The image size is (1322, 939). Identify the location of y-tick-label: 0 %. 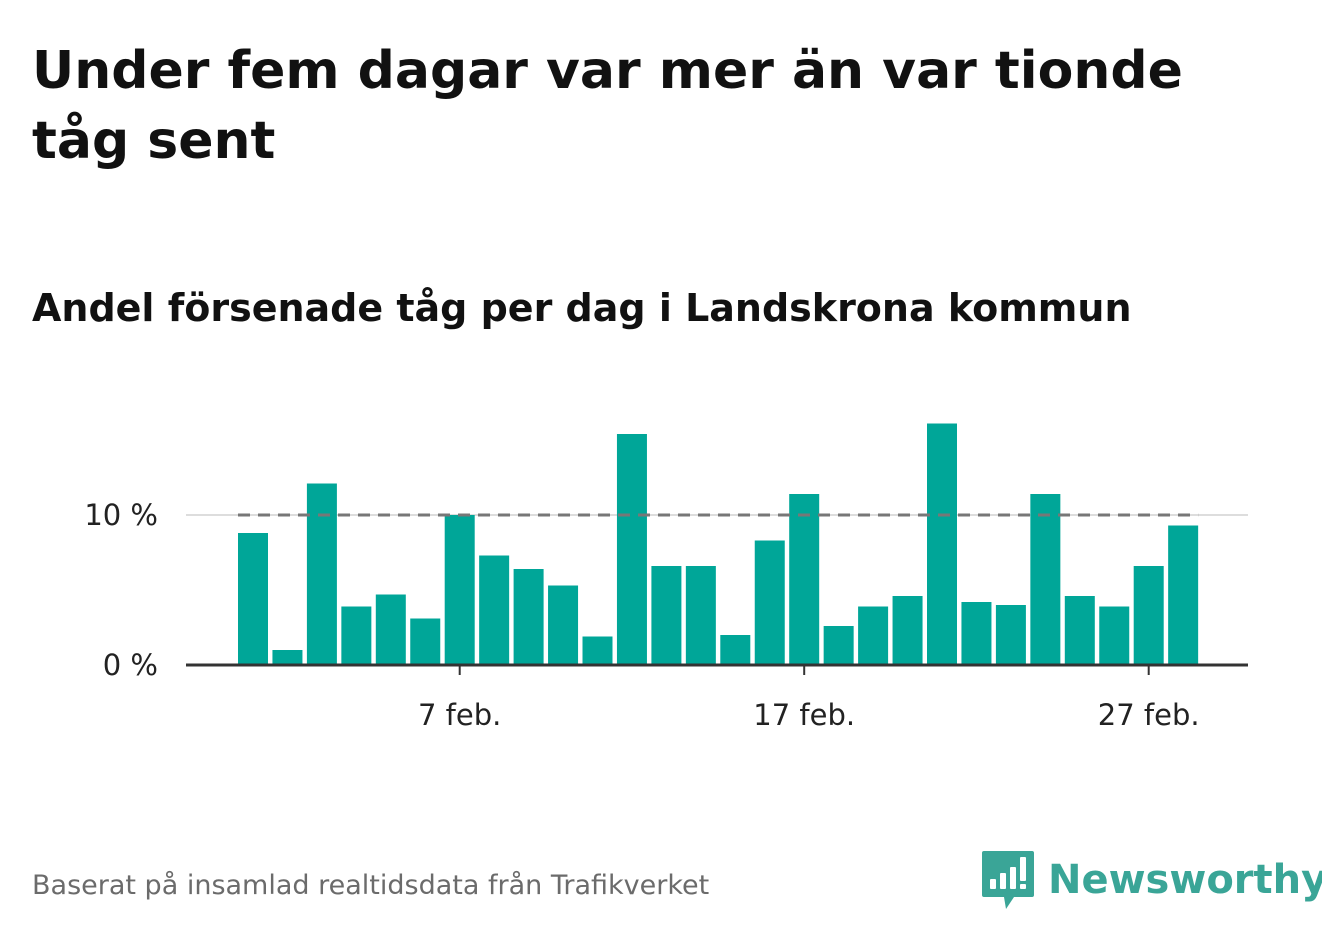
(130, 665).